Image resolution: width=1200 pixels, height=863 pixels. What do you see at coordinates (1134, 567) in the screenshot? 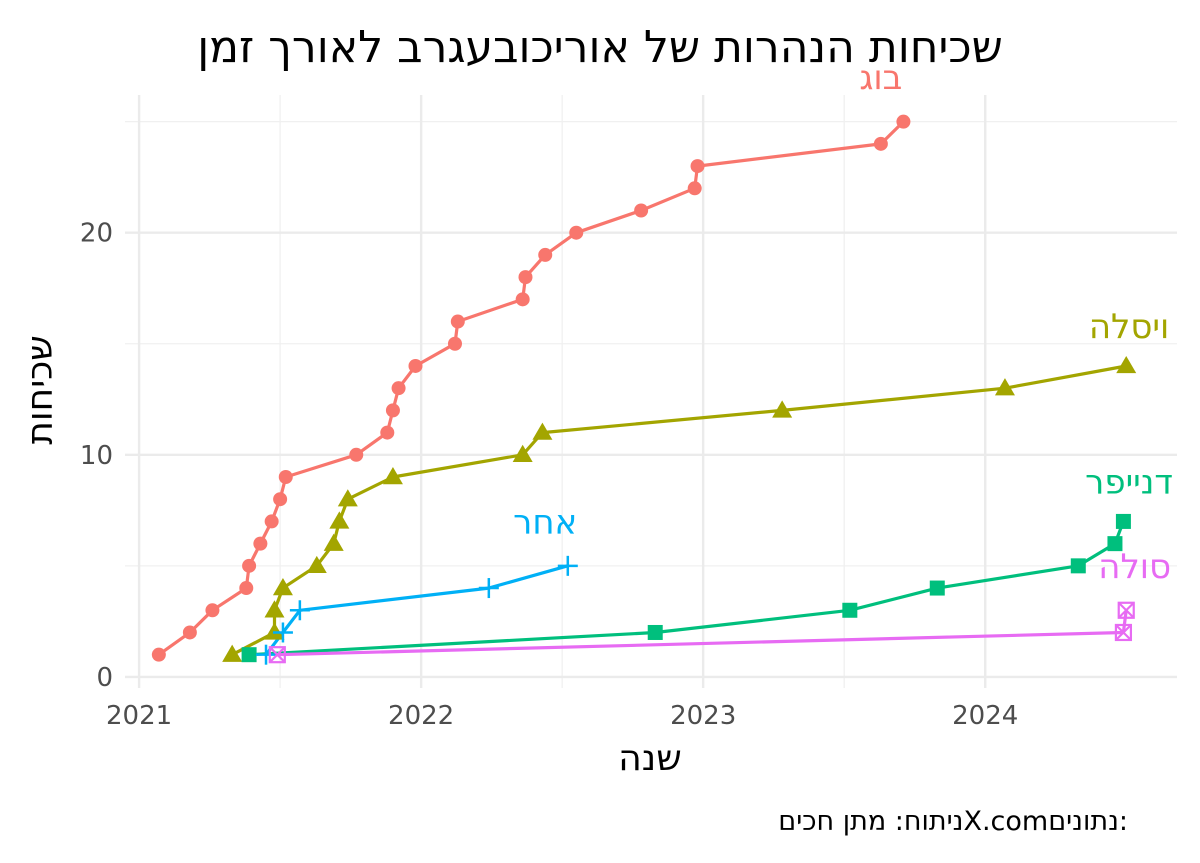
I see `series-label: סולה` at bounding box center [1134, 567].